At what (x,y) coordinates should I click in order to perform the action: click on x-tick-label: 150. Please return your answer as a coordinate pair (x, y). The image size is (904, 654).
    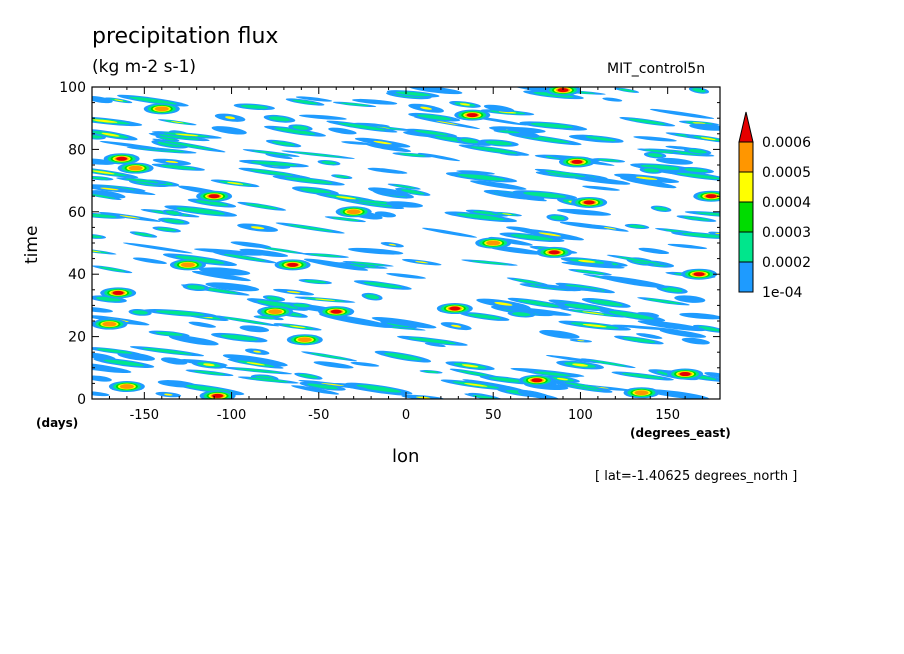
    Looking at the image, I should click on (667, 415).